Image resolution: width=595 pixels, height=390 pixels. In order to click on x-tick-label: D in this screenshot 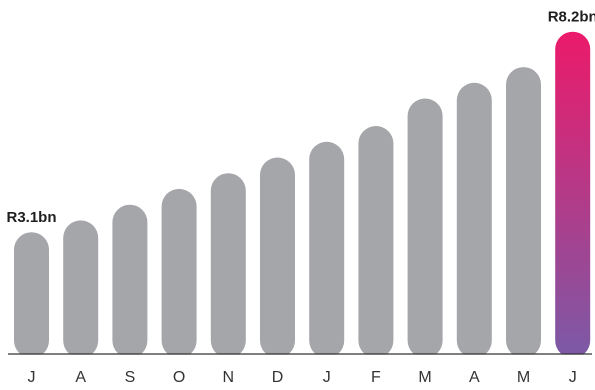, I will do `click(278, 377)`.